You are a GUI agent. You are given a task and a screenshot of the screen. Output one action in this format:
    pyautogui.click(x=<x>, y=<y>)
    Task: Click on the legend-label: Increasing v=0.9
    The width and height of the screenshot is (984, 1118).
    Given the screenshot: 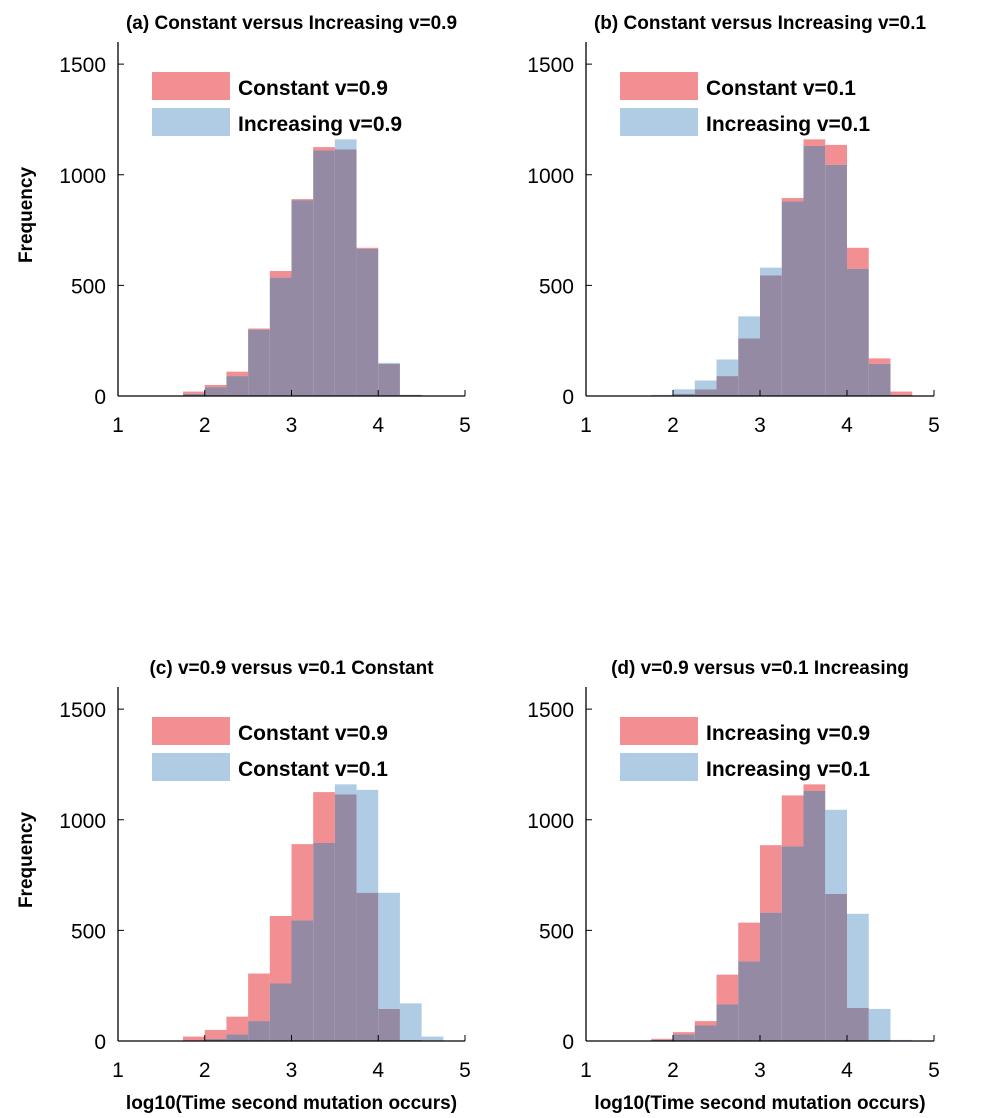 What is the action you would take?
    pyautogui.click(x=788, y=733)
    